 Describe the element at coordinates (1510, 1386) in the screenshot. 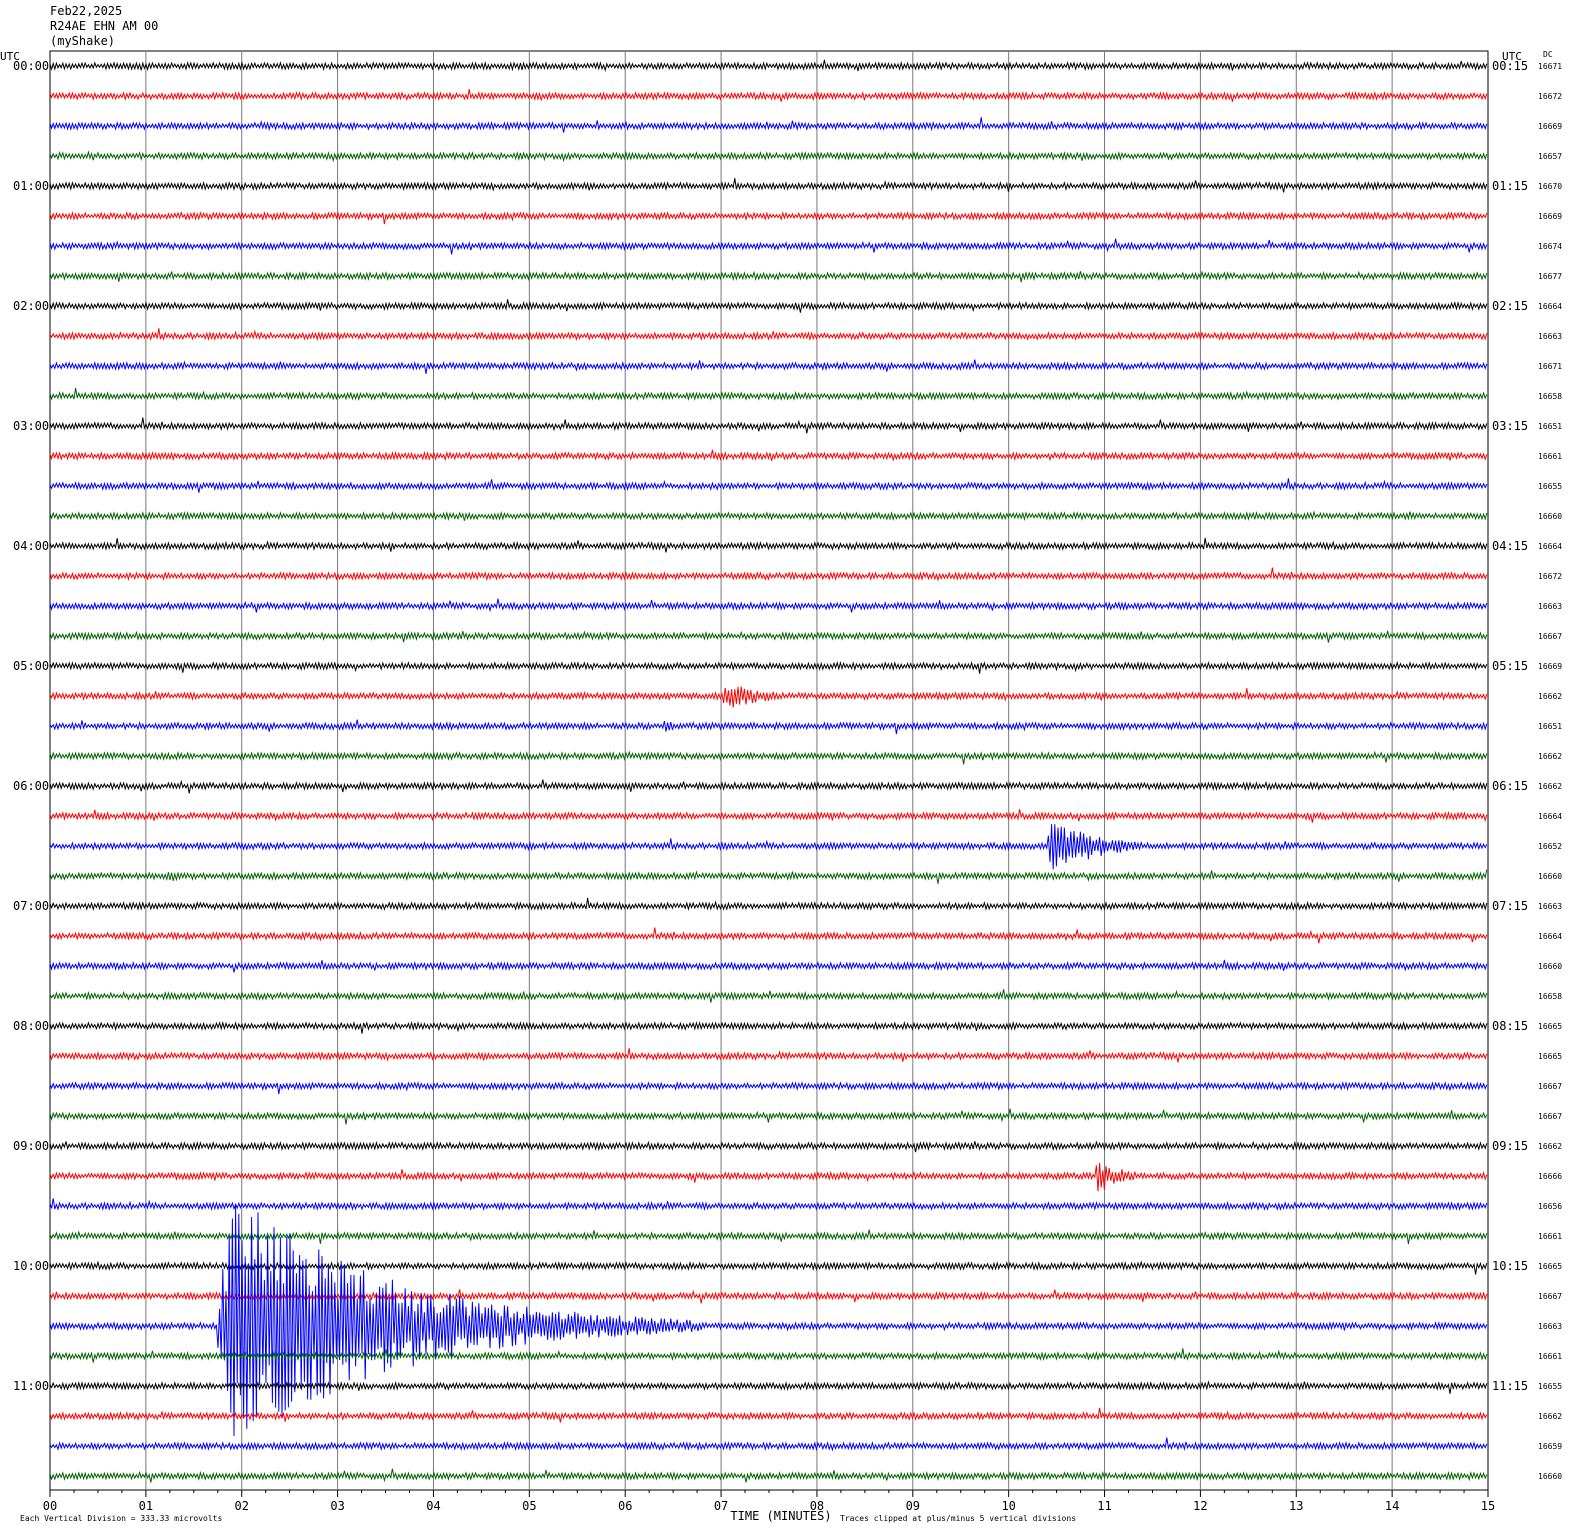

I see `right-time-label: 11:15` at that location.